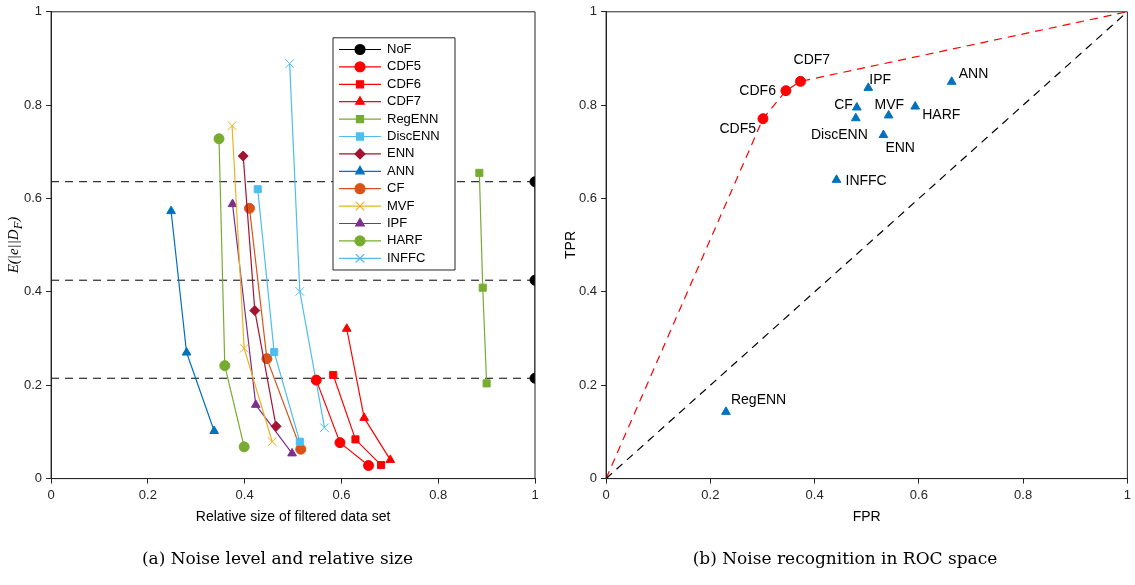  Describe the element at coordinates (405, 240) in the screenshot. I see `legend-label: HARF` at that location.